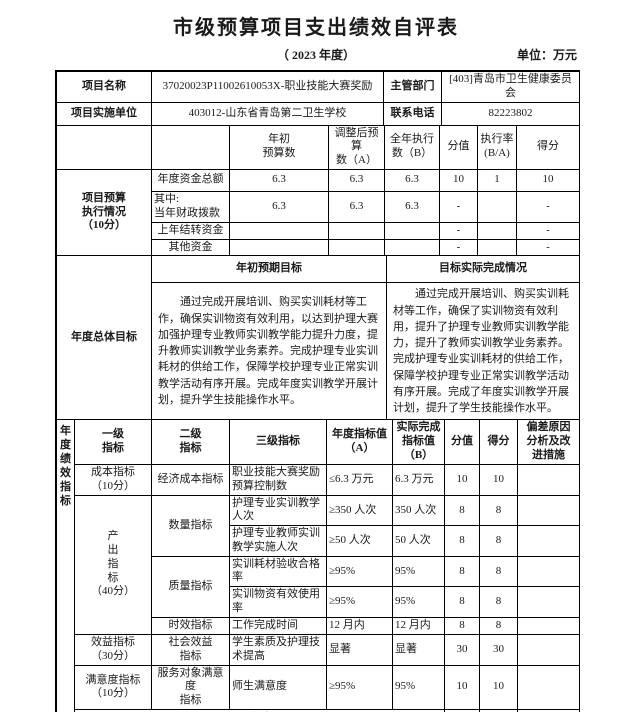  I want to click on expected-goal-header: 年初预期目标, so click(269, 269).